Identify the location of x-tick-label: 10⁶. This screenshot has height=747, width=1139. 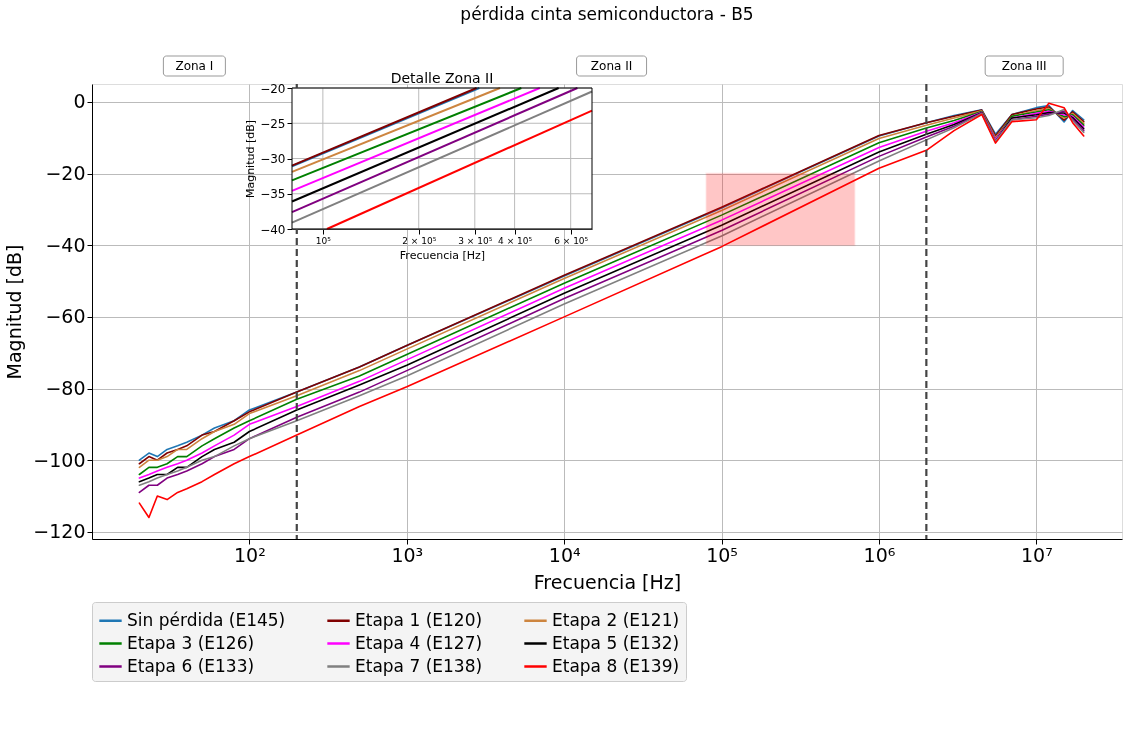
(879, 554).